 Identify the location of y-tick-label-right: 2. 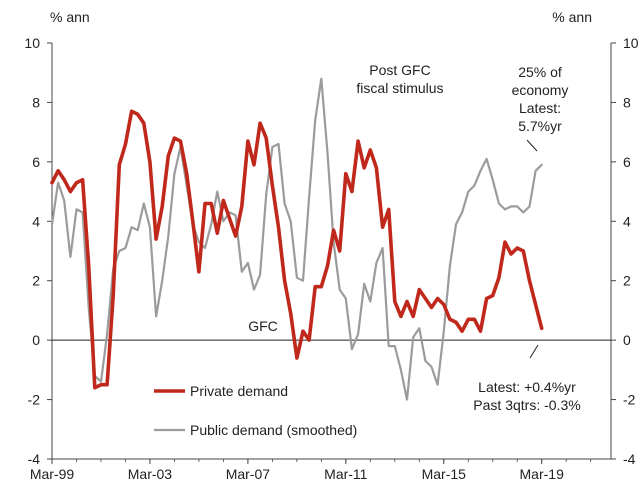
(627, 281).